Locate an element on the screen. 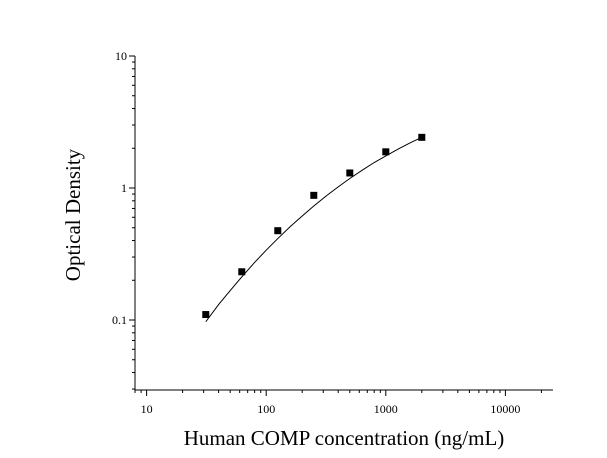 The height and width of the screenshot is (458, 607). x-tick-label: 100 is located at coordinates (266, 409).